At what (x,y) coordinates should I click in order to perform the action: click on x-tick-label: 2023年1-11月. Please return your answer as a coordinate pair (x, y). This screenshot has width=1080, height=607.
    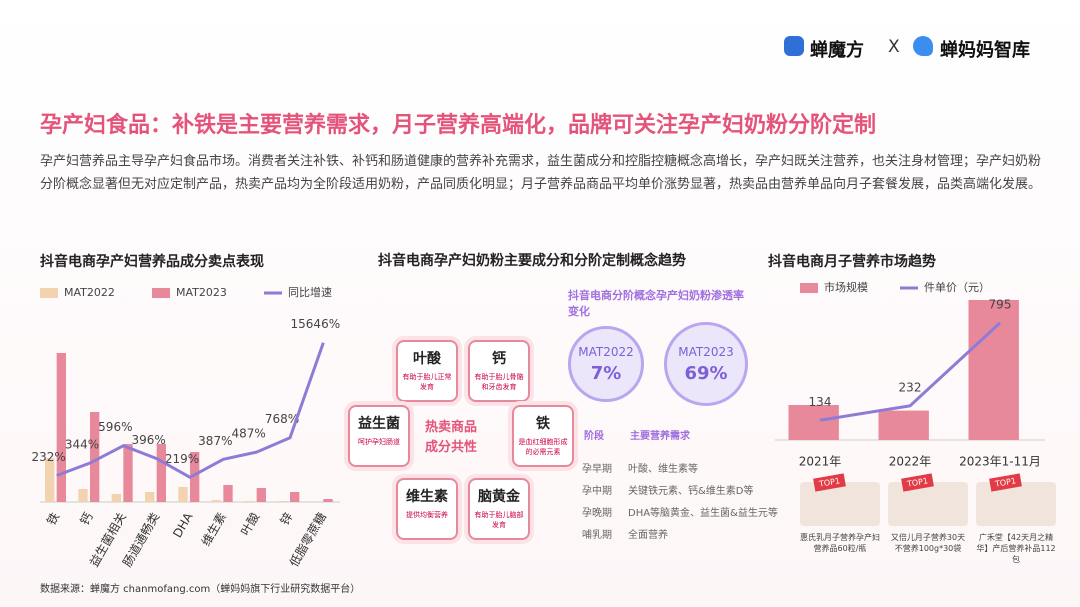
    Looking at the image, I should click on (1000, 462).